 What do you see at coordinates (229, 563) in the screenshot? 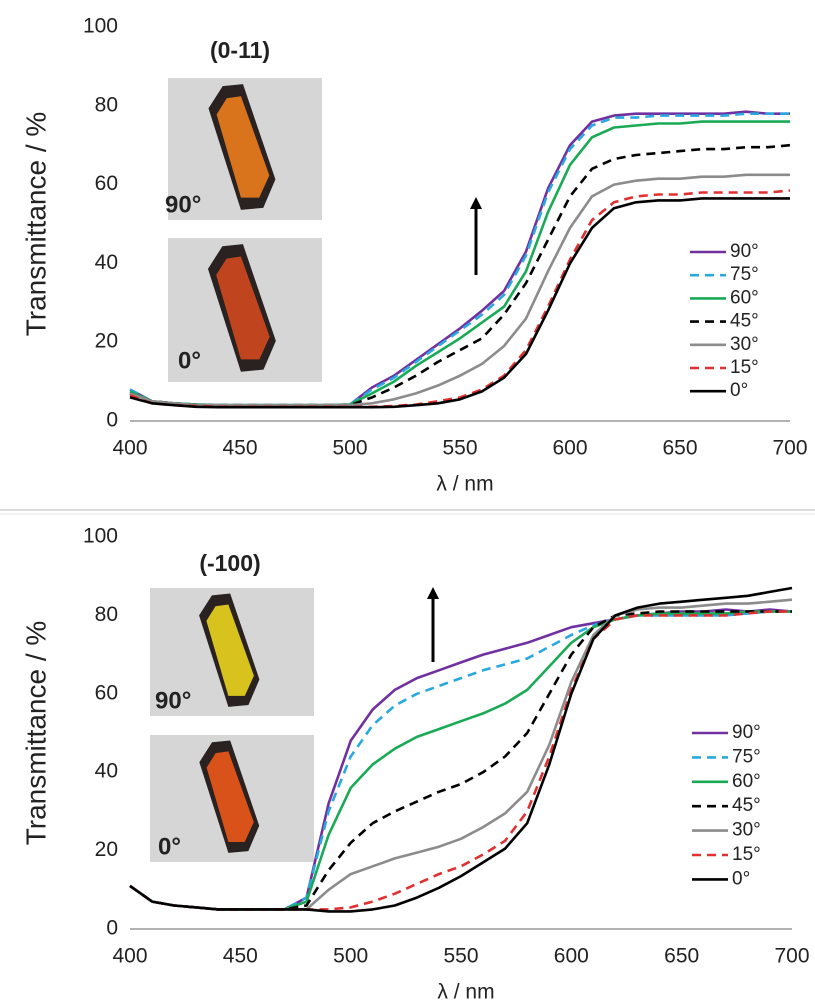
I see `annotation: (-100)` at bounding box center [229, 563].